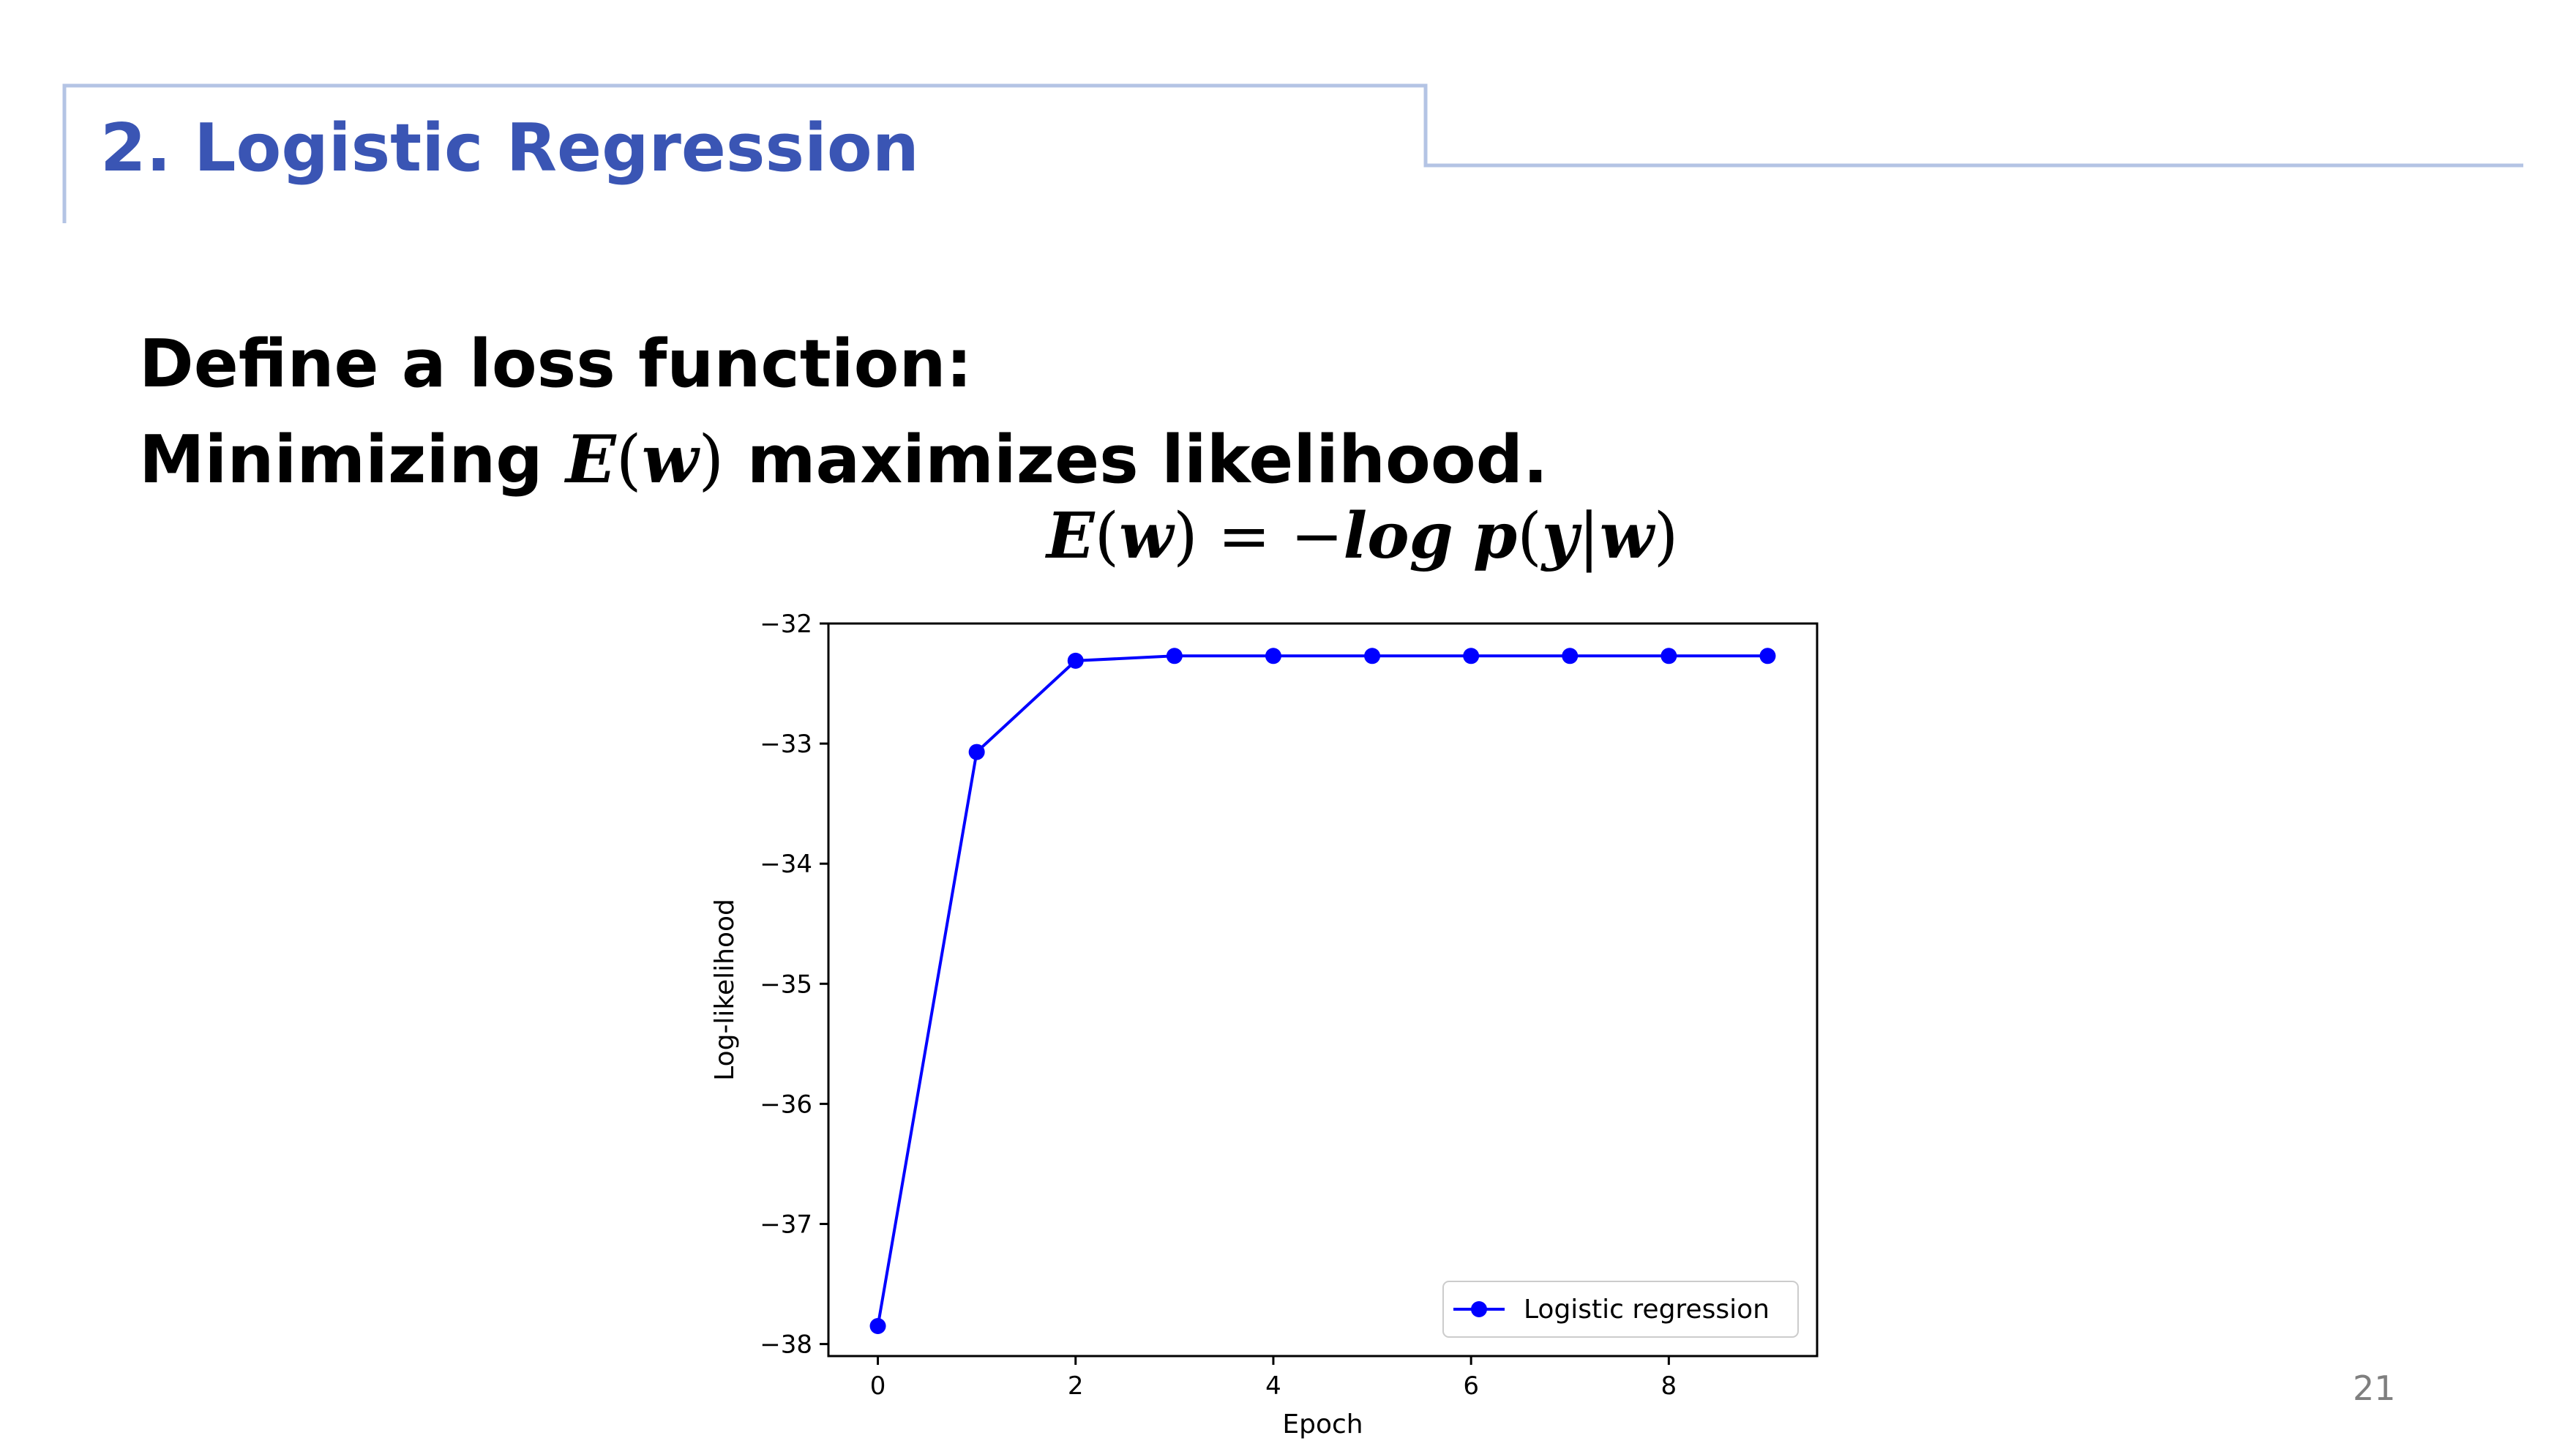 The image size is (2576, 1449). I want to click on header-frame-line, so click(1292, 153).